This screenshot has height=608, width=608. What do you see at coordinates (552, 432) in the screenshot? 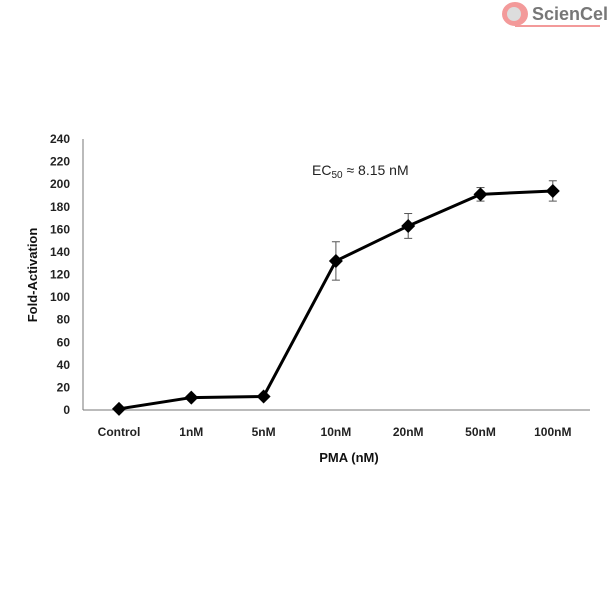
I see `x-tick-label: 100nM` at bounding box center [552, 432].